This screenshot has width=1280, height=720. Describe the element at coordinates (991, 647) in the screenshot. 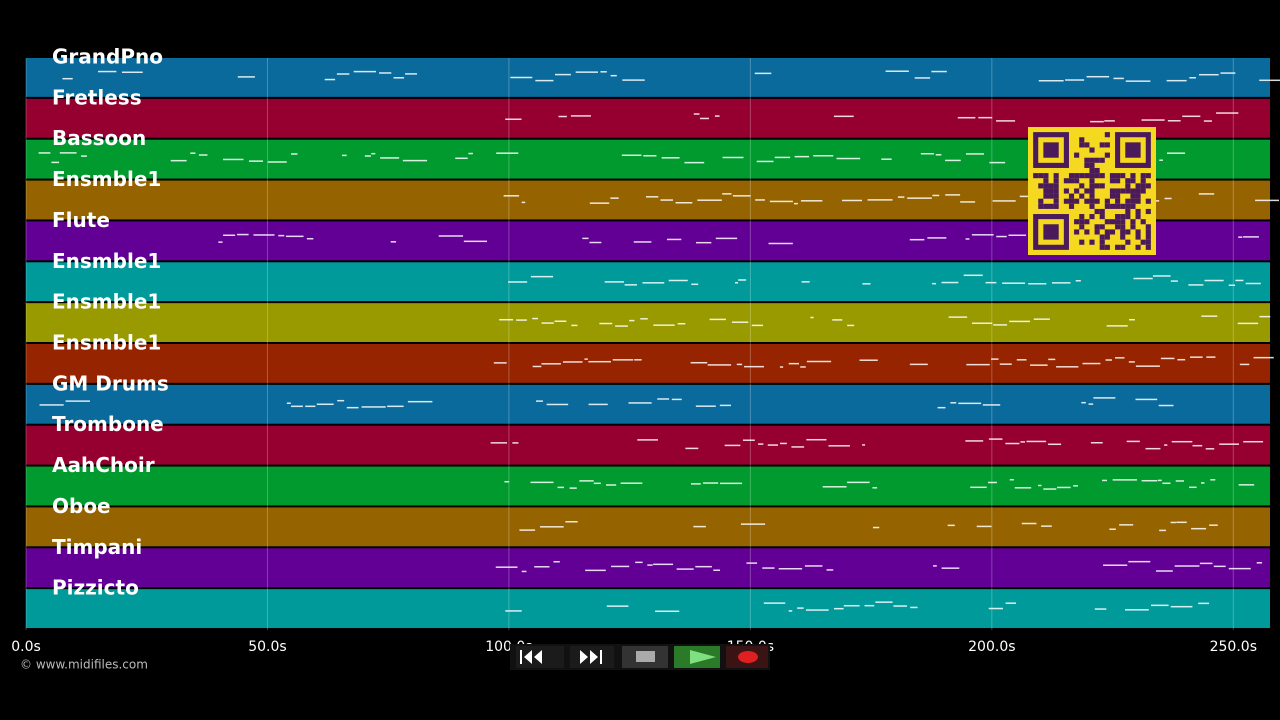

I see `time-tick-label: 200.0s` at that location.